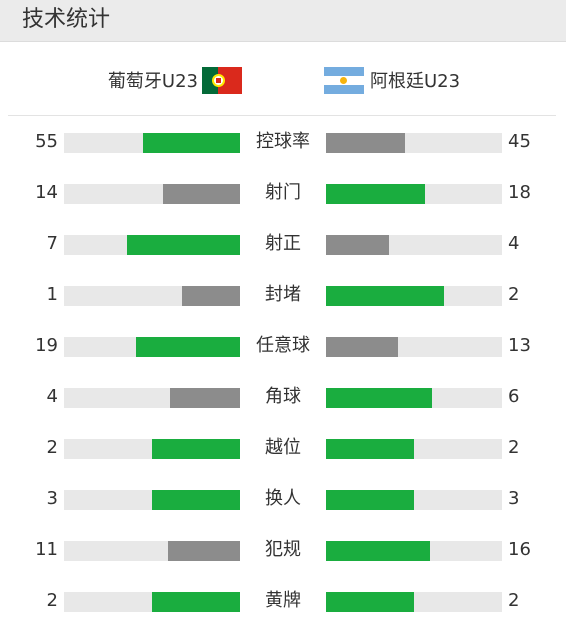  Describe the element at coordinates (283, 80) in the screenshot. I see `teams-bar: 葡萄牙U23 阿根廷U23` at that location.